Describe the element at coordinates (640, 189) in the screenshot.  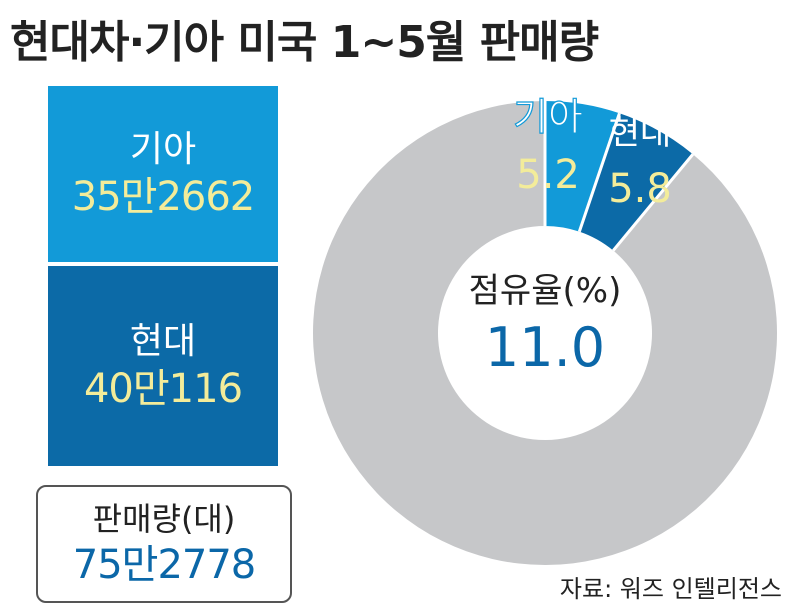
I see `hyundai-slice-value: 5.8` at that location.